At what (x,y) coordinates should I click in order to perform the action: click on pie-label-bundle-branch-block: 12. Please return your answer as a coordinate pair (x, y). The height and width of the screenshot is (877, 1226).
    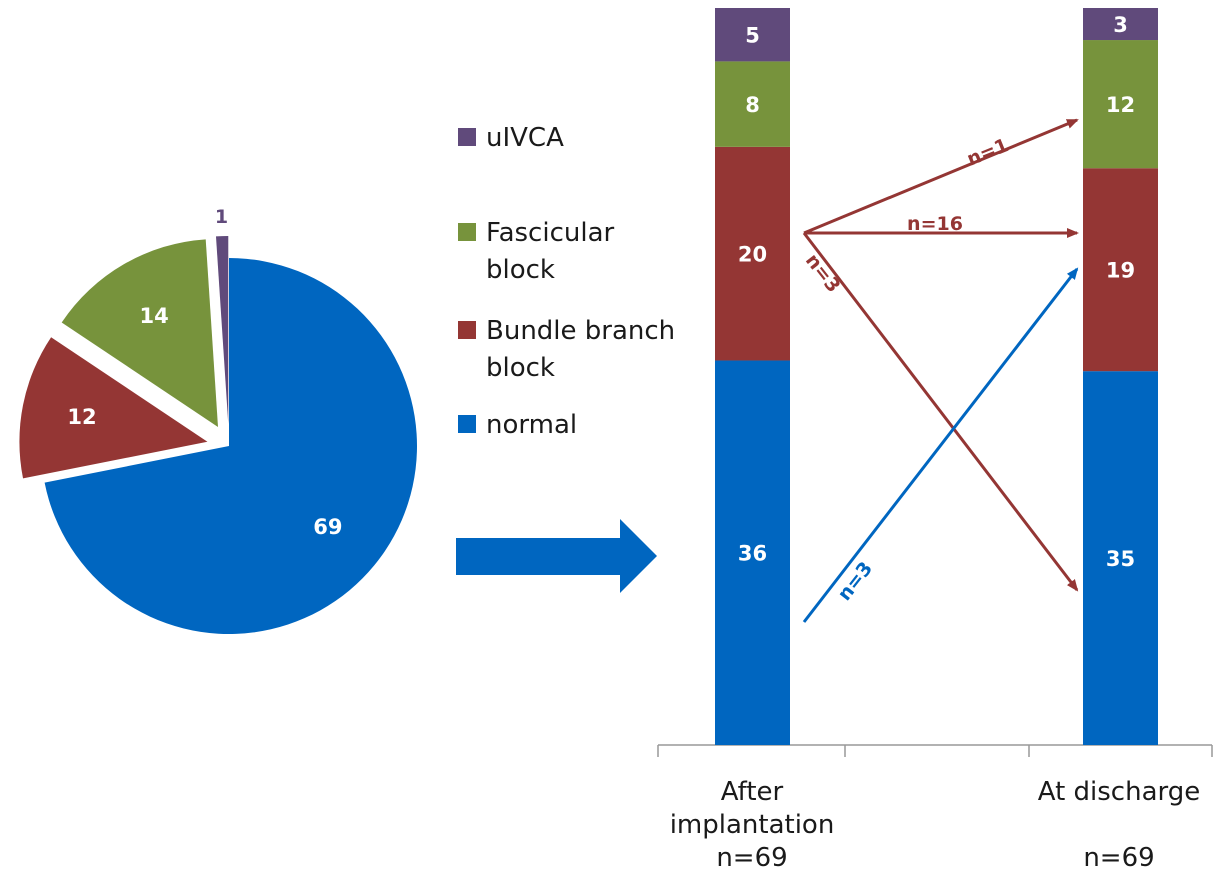
    Looking at the image, I should click on (81, 417).